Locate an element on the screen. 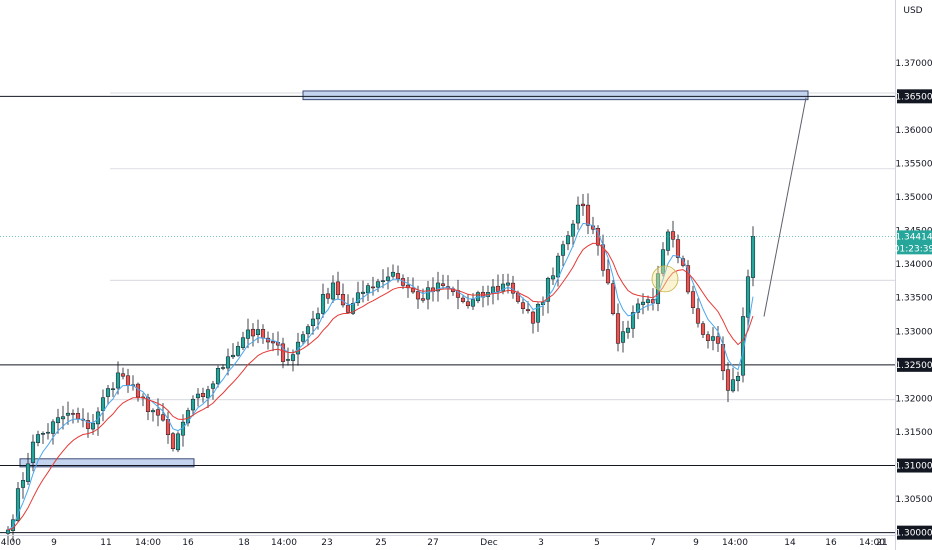 The height and width of the screenshot is (550, 932). level-badges: 1.36500 1.32500 1.31000 1.30000 is located at coordinates (913, 314).